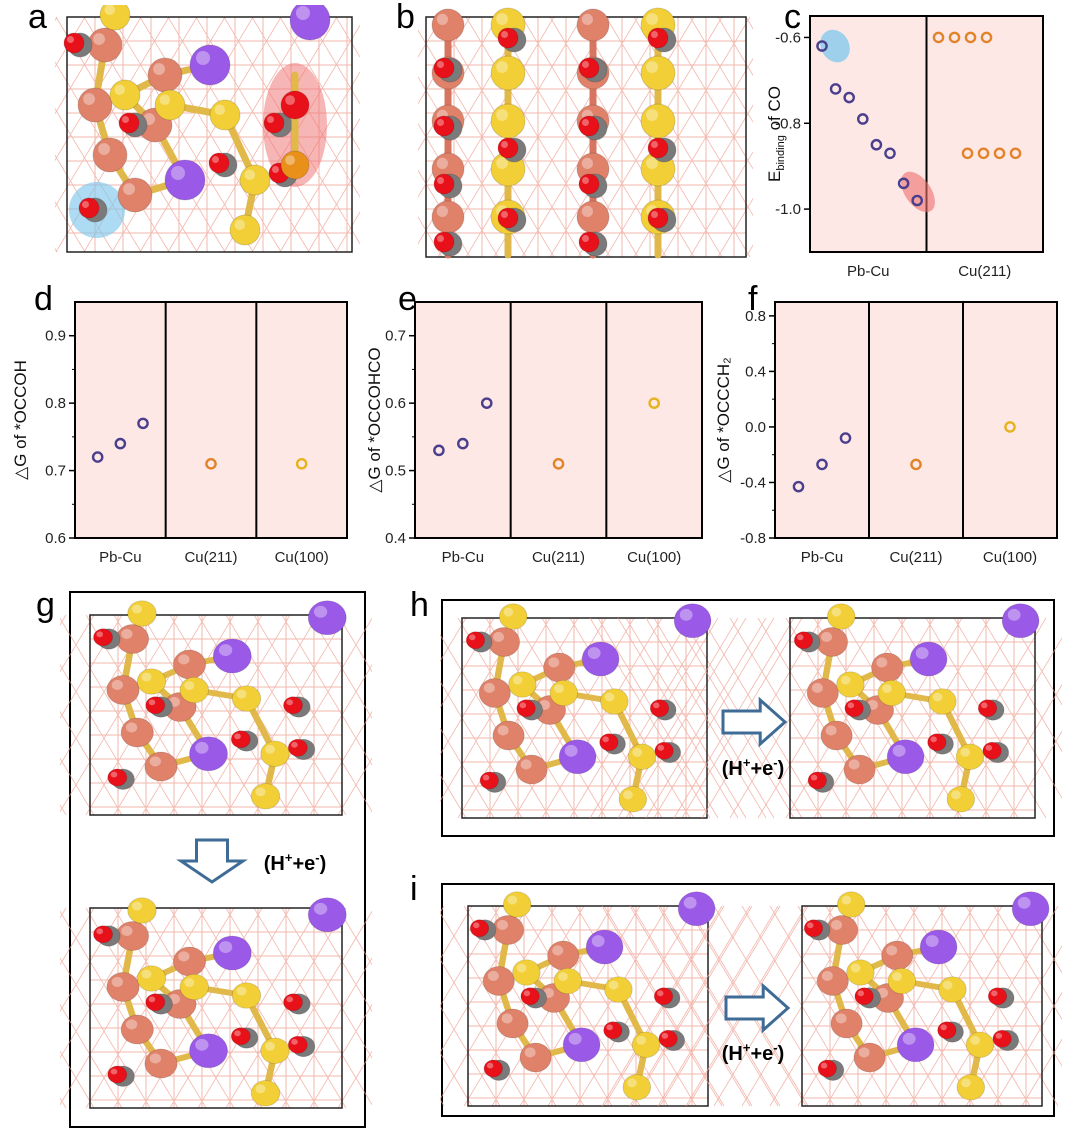 This screenshot has height=1134, width=1080. I want to click on cu-lattice, so click(825, 718).